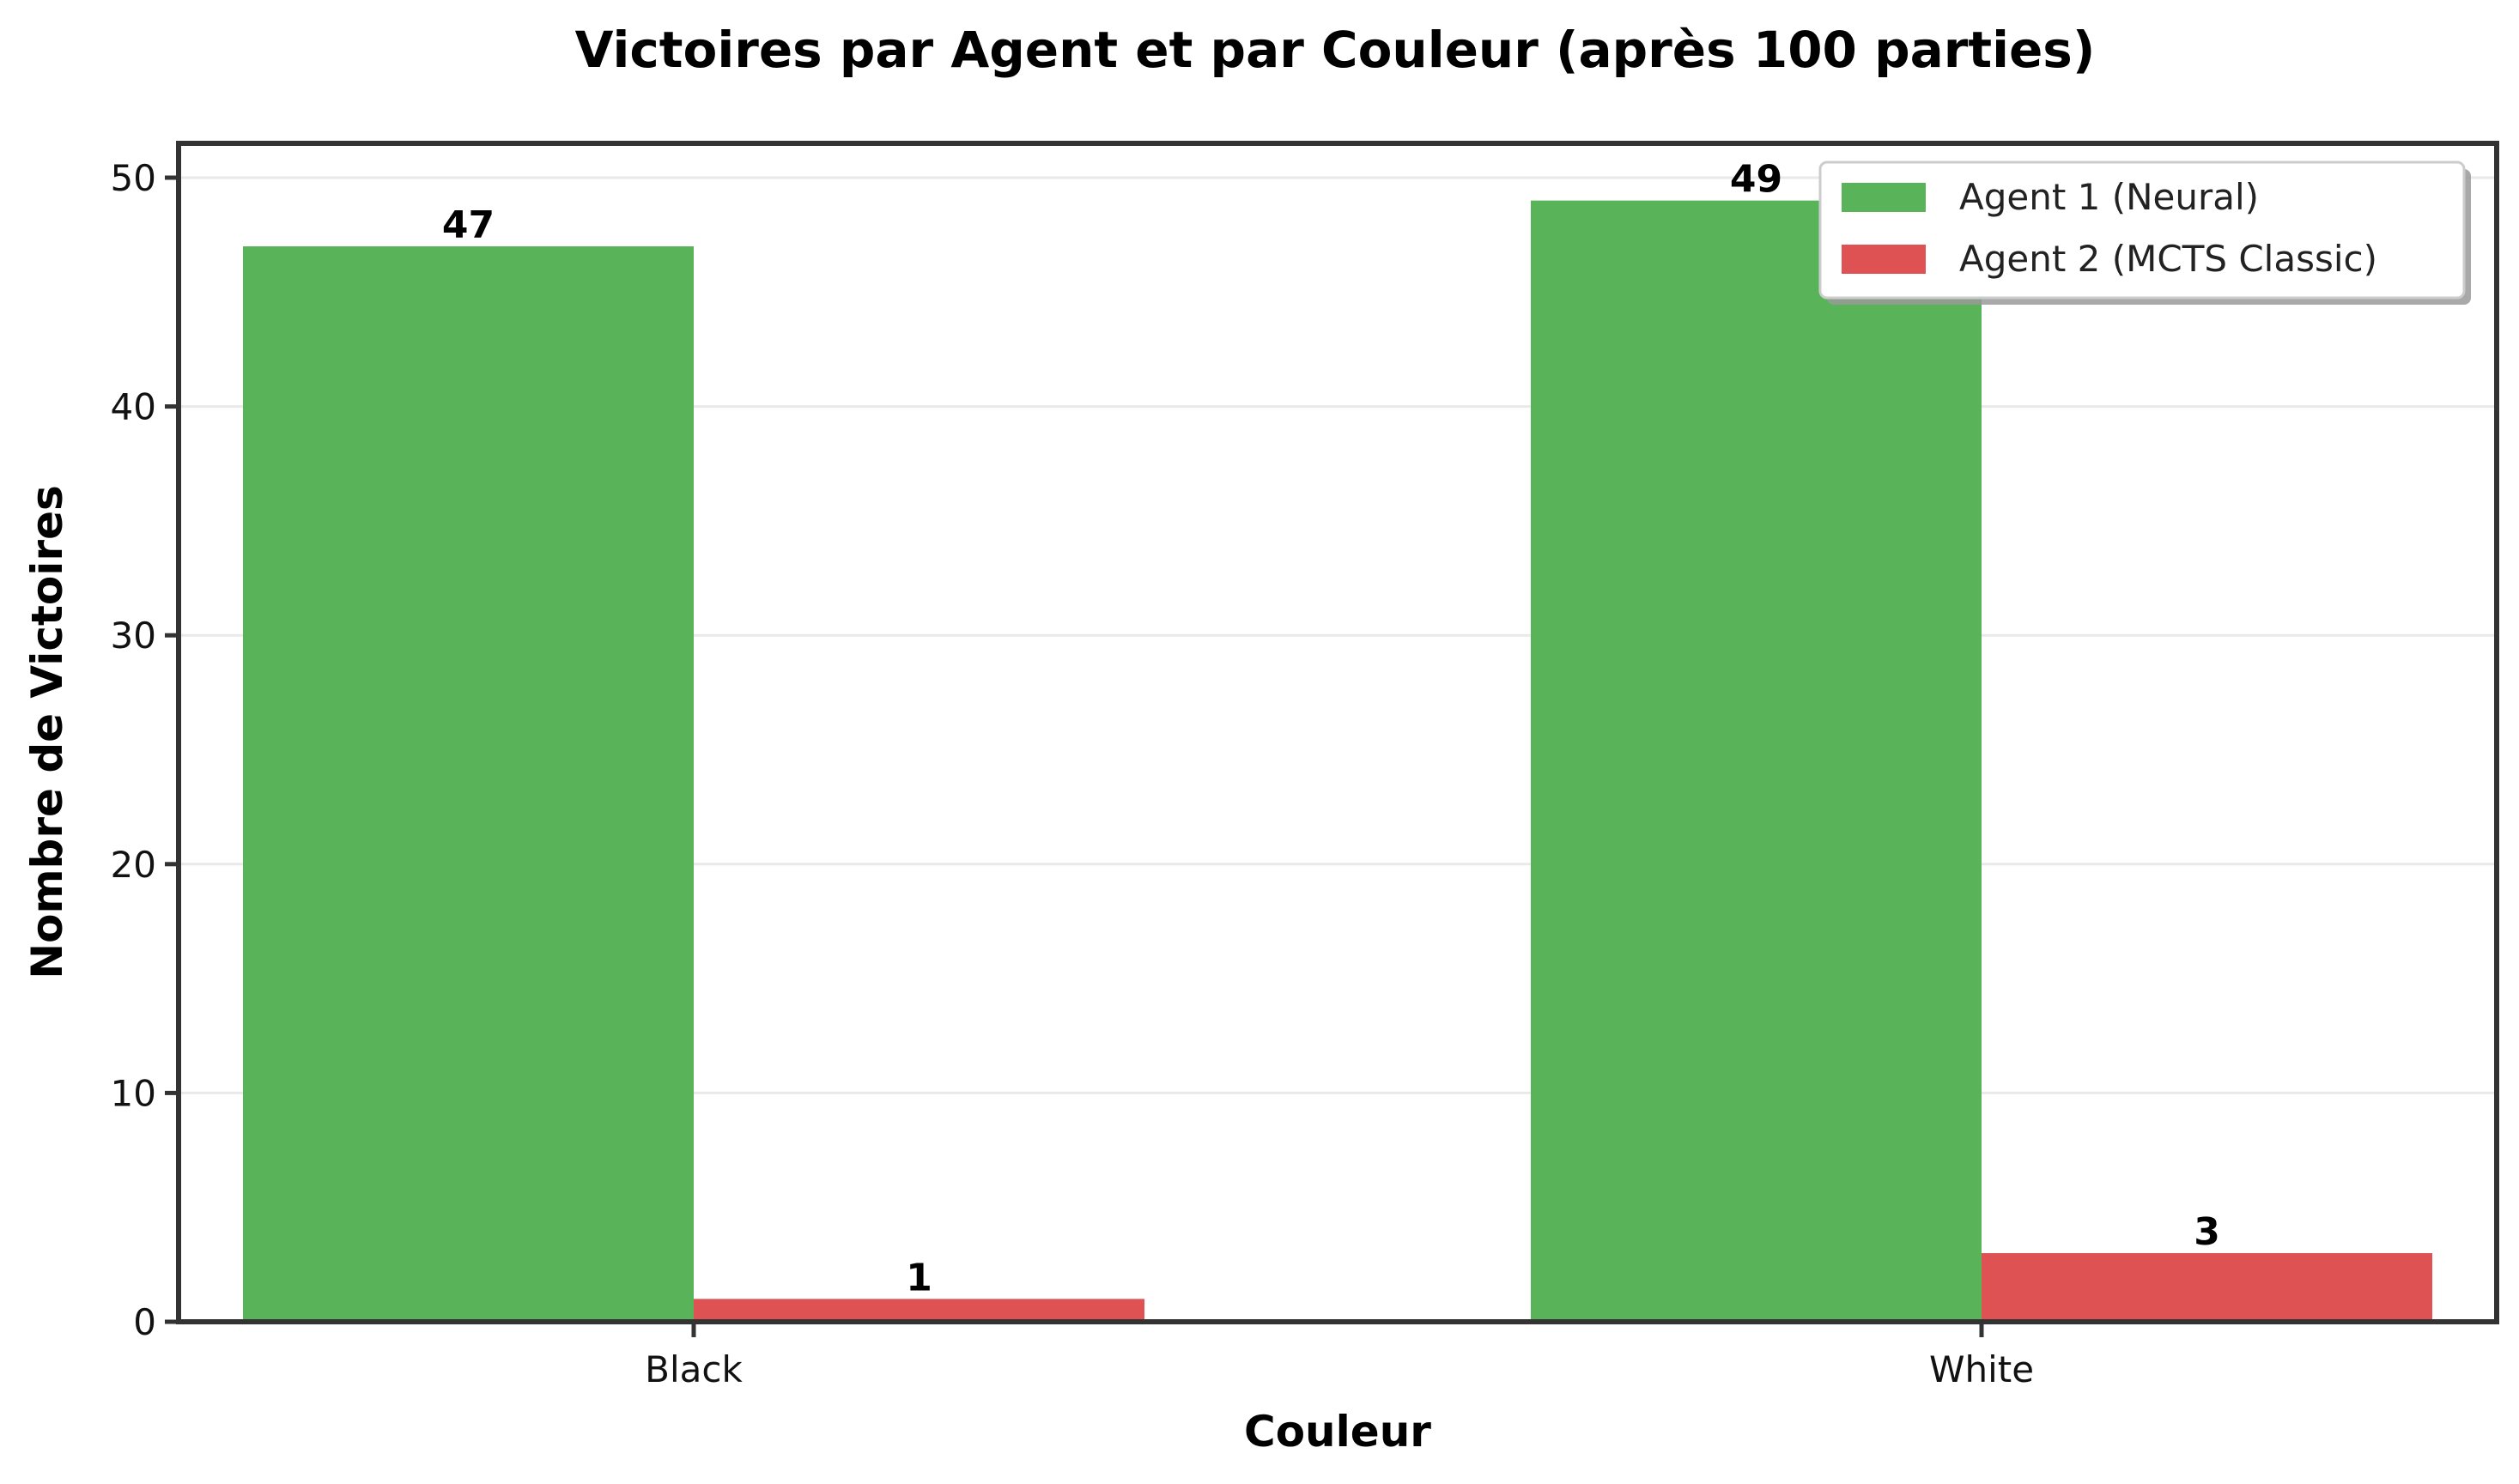 This screenshot has width=2519, height=1484. Describe the element at coordinates (2142, 230) in the screenshot. I see `legend-box` at that location.